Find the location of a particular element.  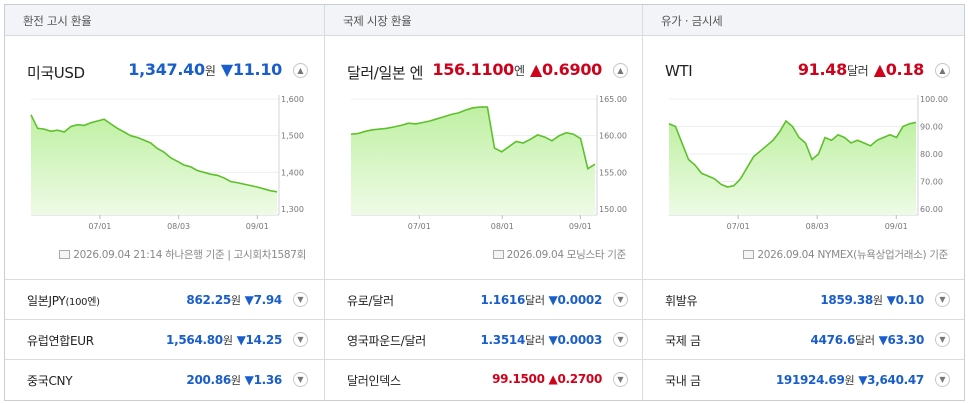

y-tick-label: 150.00 is located at coordinates (613, 209).